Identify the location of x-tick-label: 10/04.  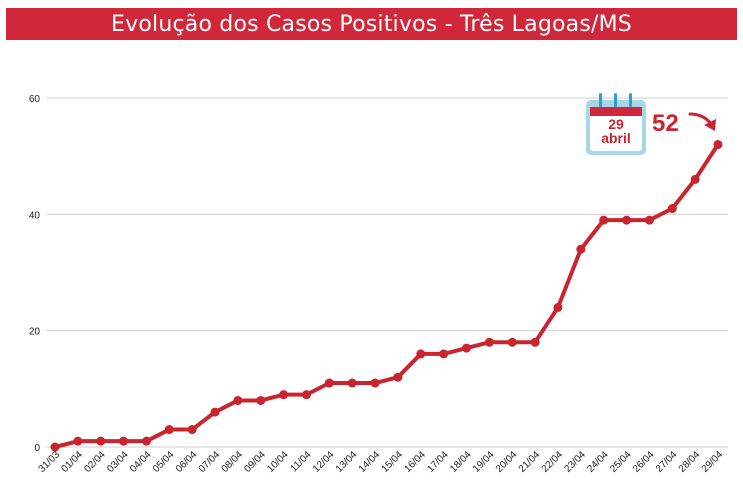
(278, 462).